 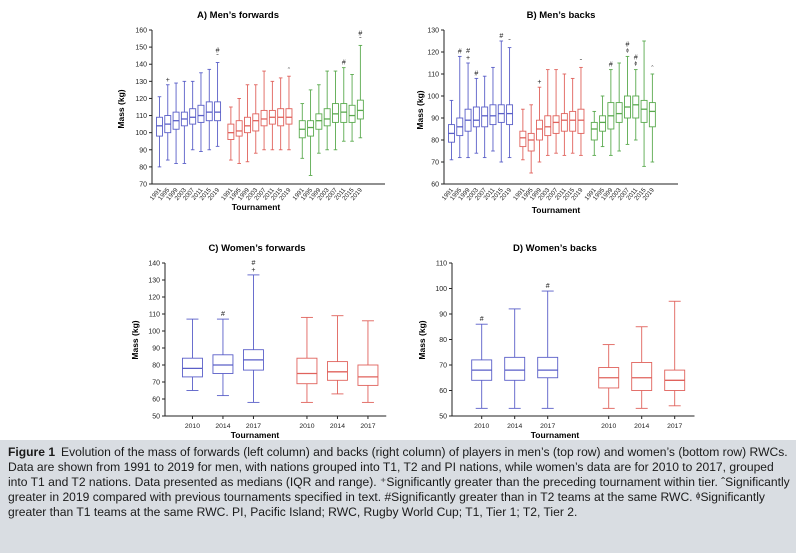 I want to click on figure-label: Figure 1, so click(x=32, y=452).